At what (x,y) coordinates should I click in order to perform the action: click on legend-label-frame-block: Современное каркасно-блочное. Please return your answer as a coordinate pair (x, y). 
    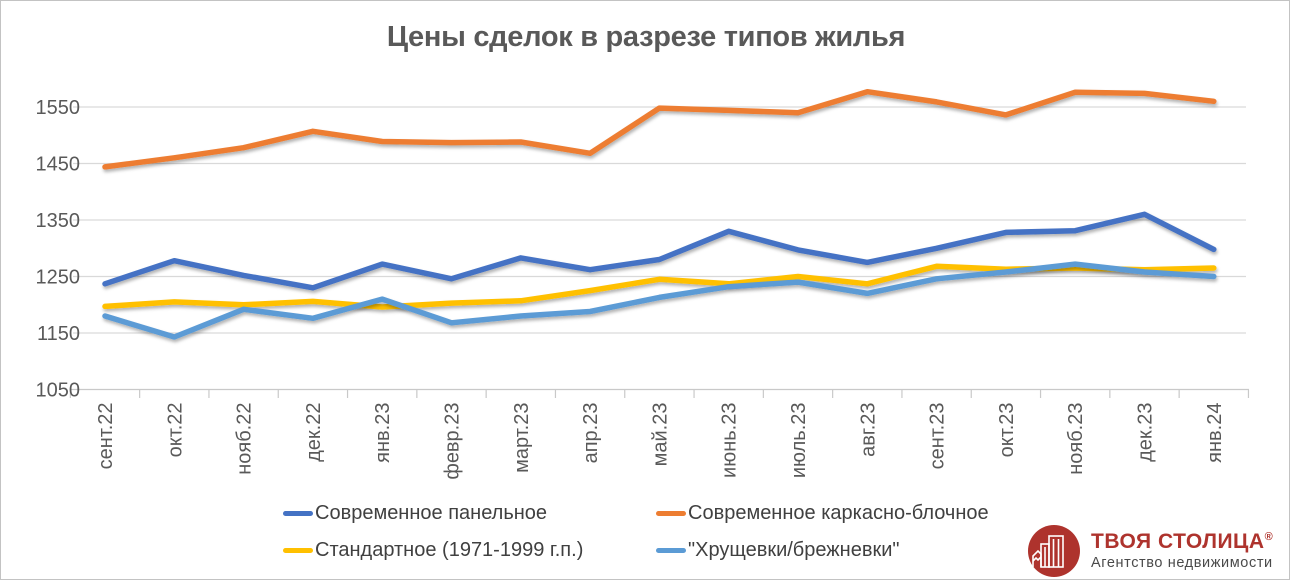
    Looking at the image, I should click on (838, 512).